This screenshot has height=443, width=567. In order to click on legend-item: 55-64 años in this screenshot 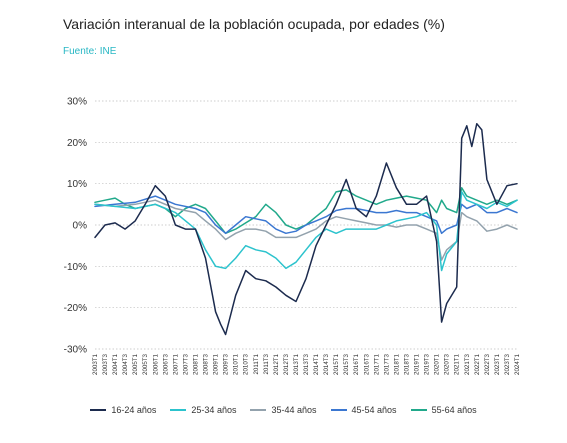, I will do `click(443, 410)`.